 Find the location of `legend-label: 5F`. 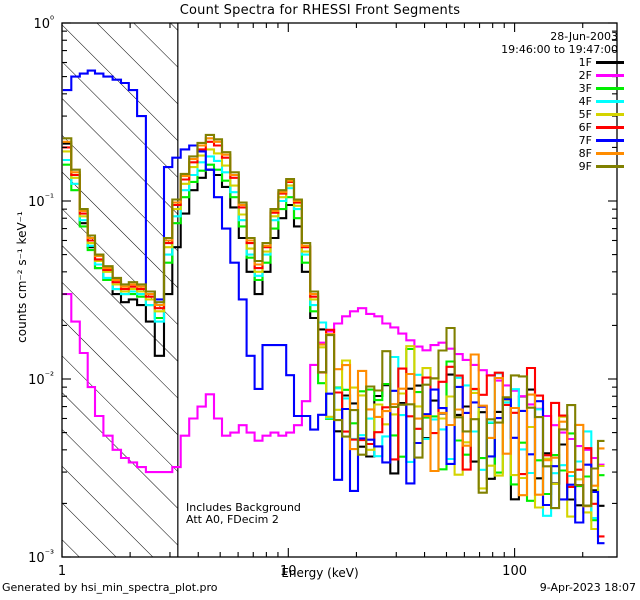

legend-label: 5F is located at coordinates (585, 114).